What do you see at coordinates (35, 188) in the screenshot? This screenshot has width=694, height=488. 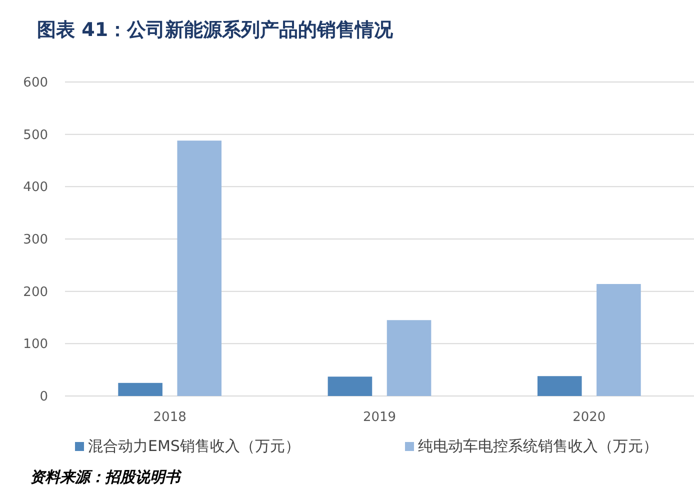 I see `y-tick-label: 400` at bounding box center [35, 188].